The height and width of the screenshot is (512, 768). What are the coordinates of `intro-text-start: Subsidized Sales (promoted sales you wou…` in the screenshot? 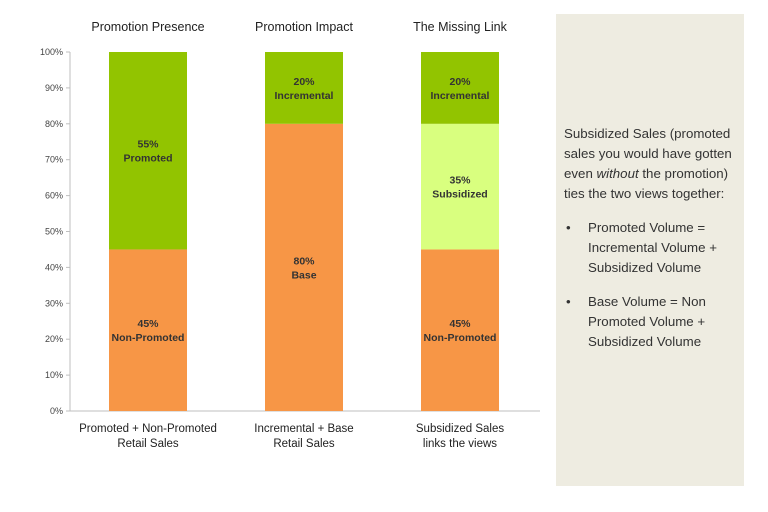 It's located at (648, 153).